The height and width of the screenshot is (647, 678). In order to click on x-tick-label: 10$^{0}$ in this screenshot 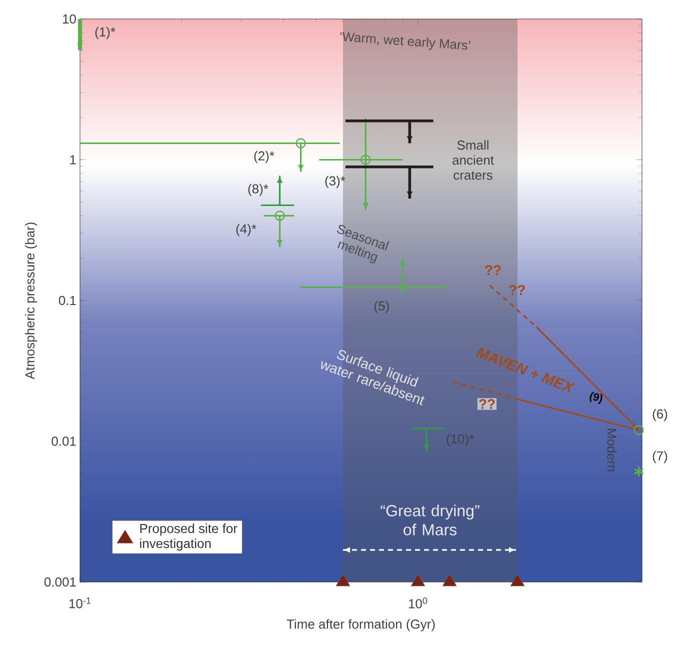, I will do `click(418, 603)`.